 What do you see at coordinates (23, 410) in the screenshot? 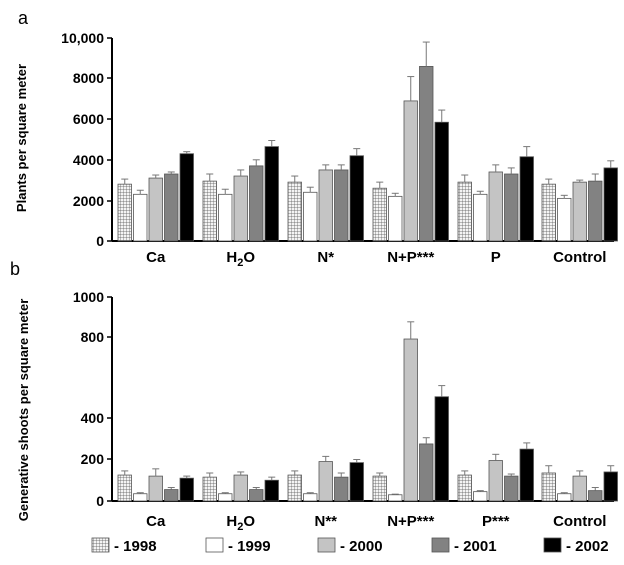
I see `y-axis-label: Generative shoots per square meter` at bounding box center [23, 410].